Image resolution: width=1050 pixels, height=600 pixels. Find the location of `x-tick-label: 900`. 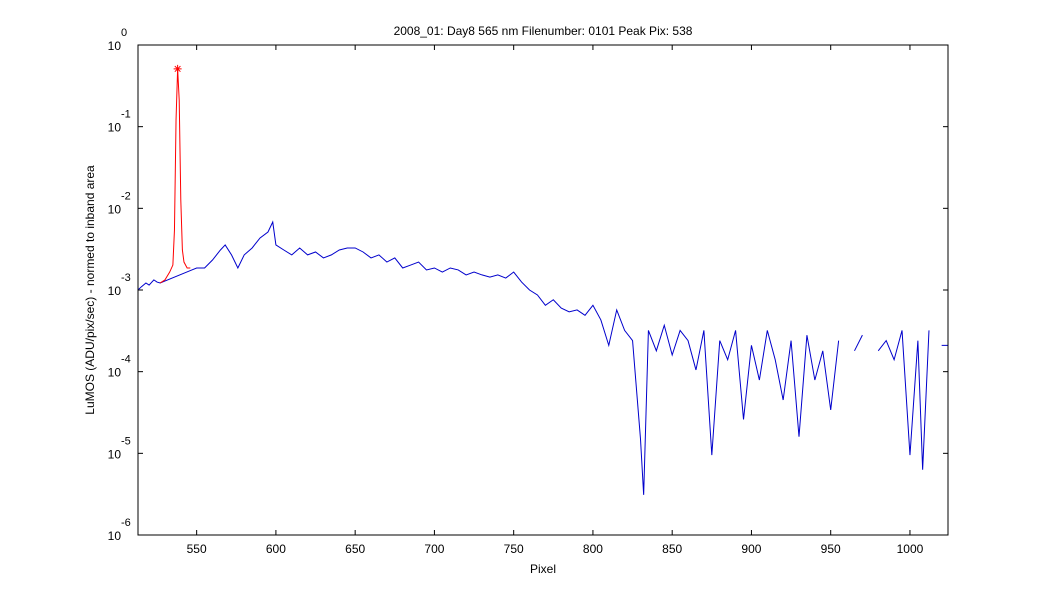

x-tick-label: 900 is located at coordinates (751, 549).